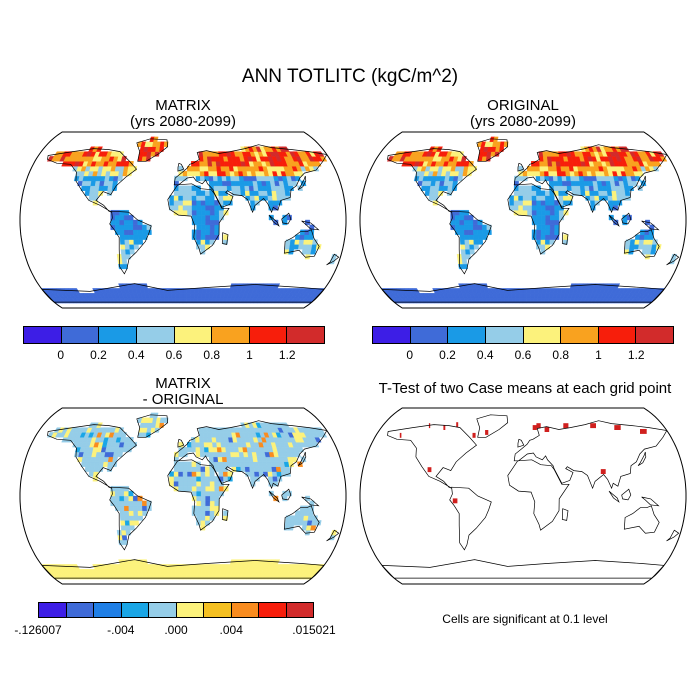 The image size is (700, 700). Describe the element at coordinates (547, 429) in the screenshot. I see `significant-cell` at that location.